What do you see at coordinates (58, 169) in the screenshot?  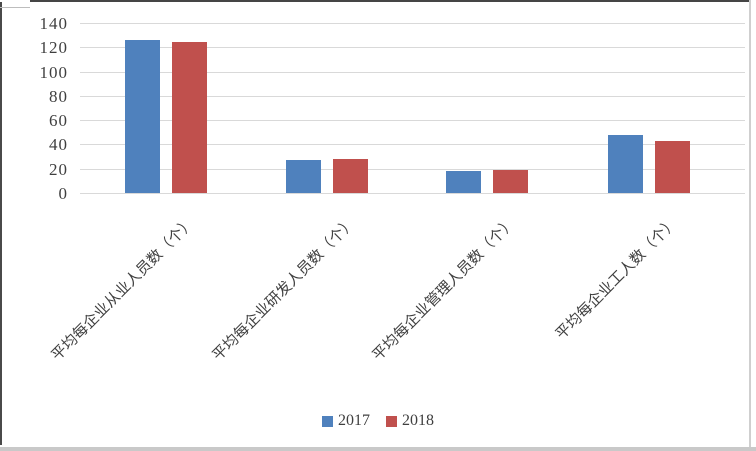 I see `y-tick-label-20: 20` at bounding box center [58, 169].